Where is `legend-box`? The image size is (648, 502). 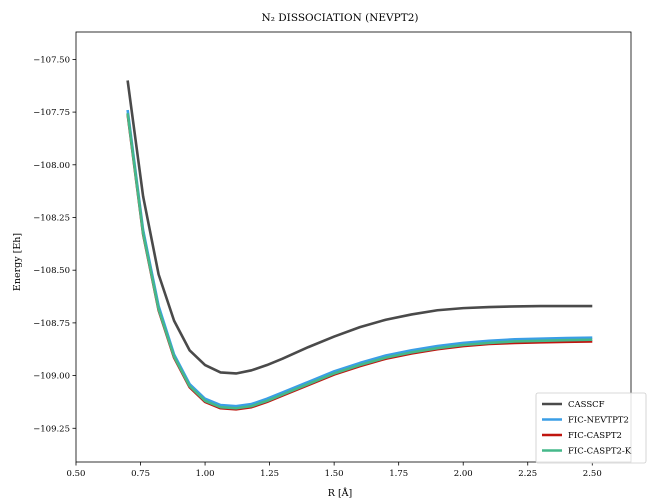
legend-box is located at coordinates (591, 428).